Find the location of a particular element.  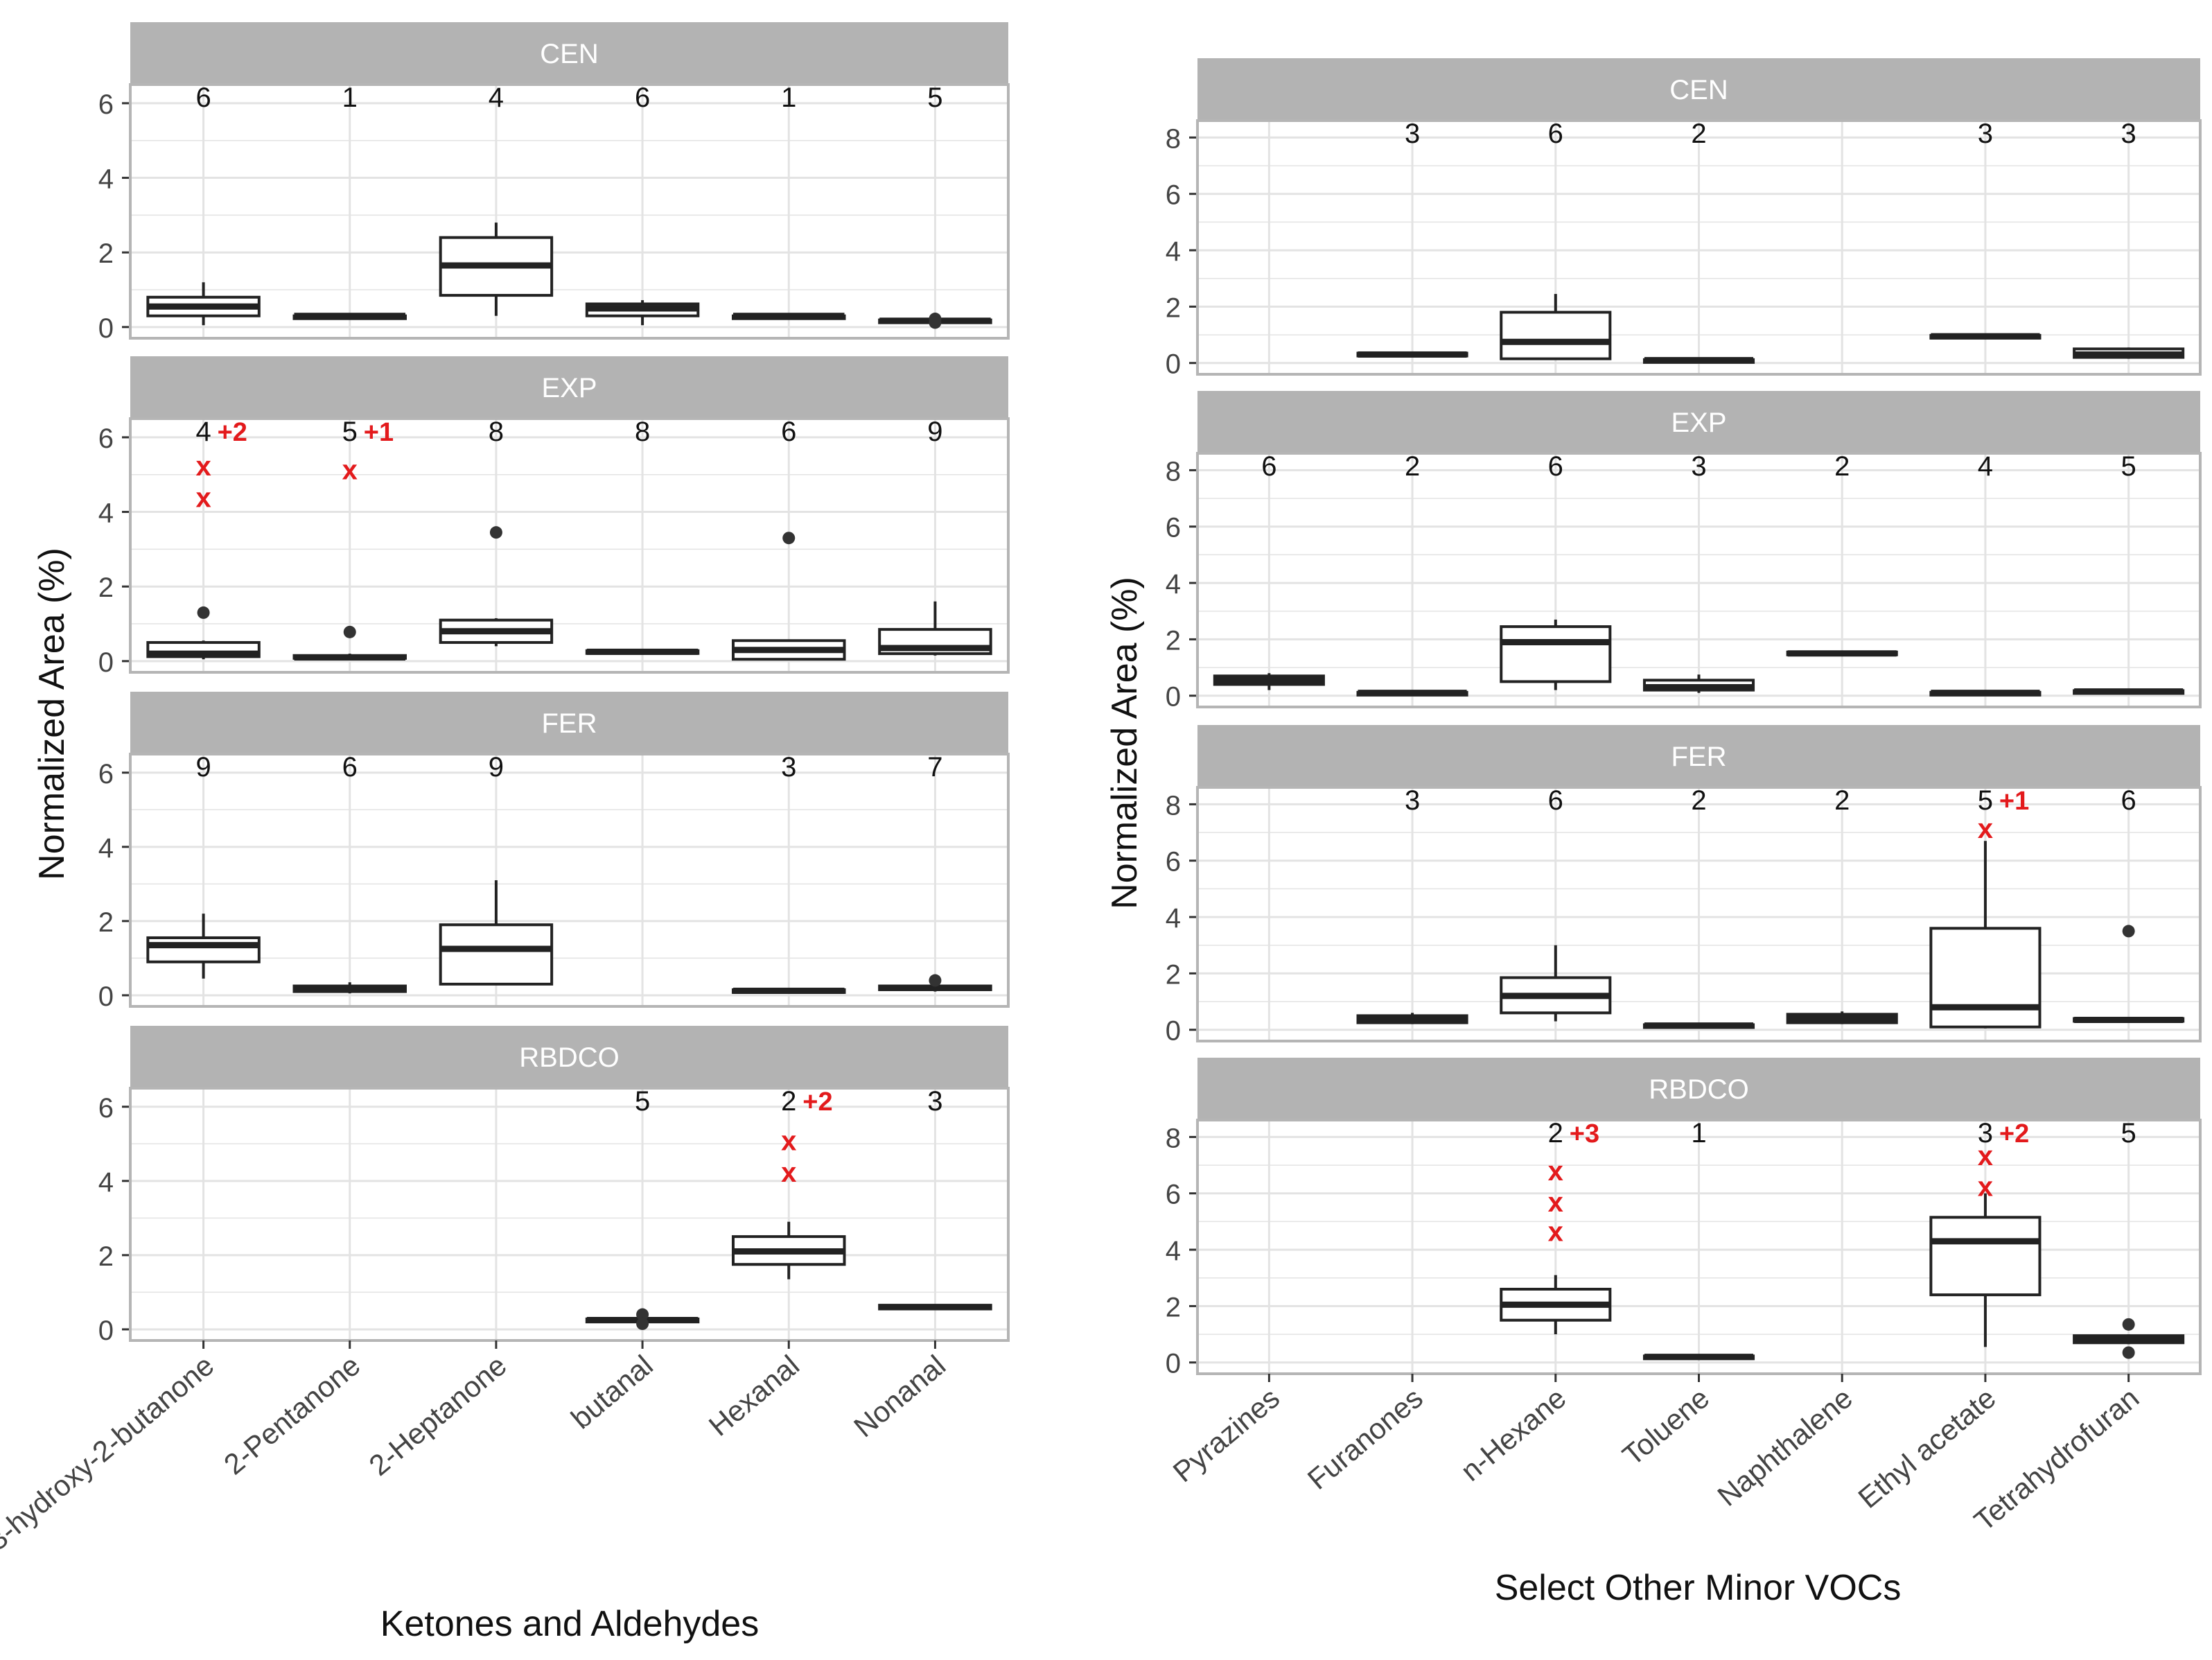

sample-count: 9 is located at coordinates (203, 767).